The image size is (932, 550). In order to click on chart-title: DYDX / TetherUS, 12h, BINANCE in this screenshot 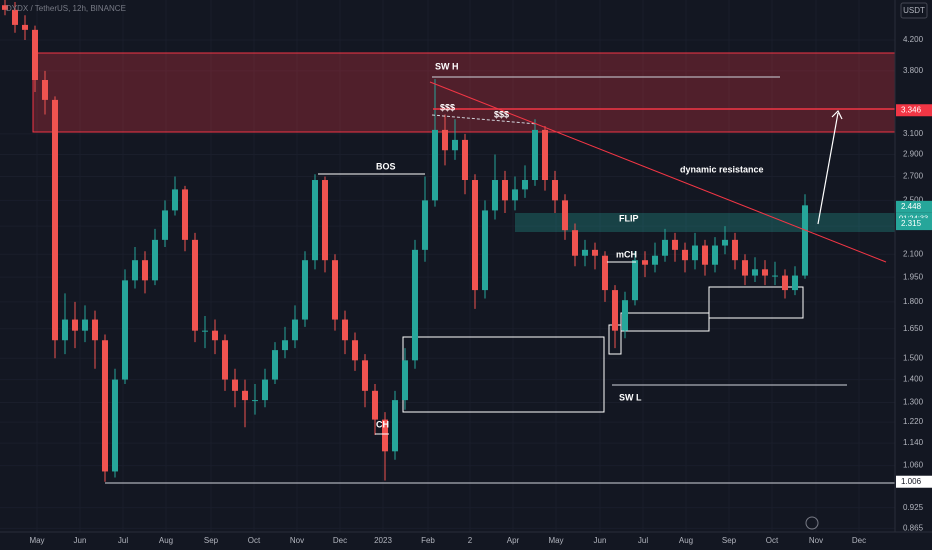, I will do `click(66, 8)`.